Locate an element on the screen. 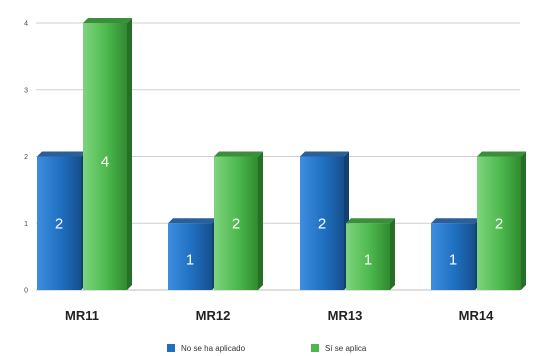 This screenshot has width=535, height=356. x-category-label: MR13 is located at coordinates (345, 315).